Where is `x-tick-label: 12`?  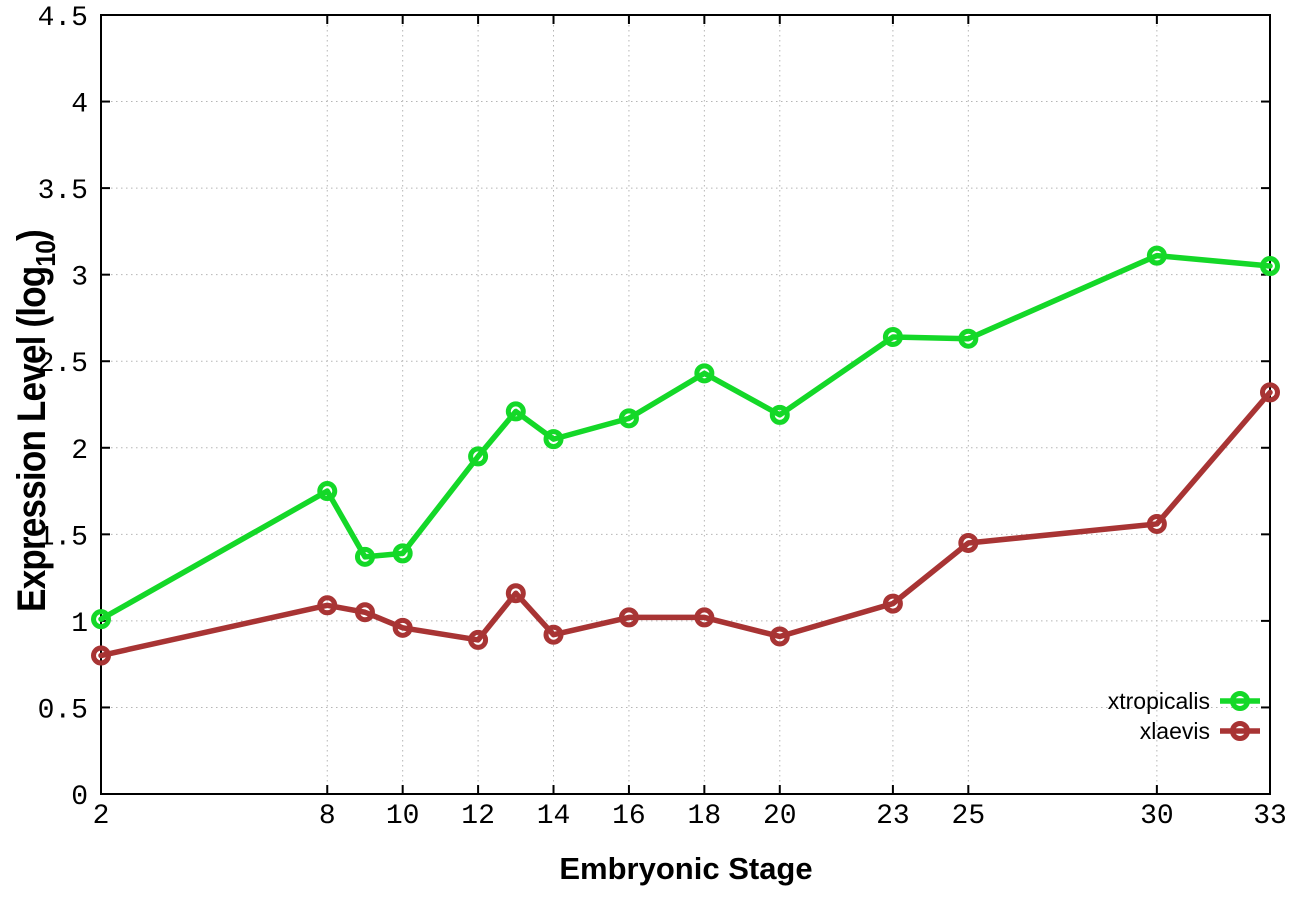
x-tick-label: 12 is located at coordinates (478, 816).